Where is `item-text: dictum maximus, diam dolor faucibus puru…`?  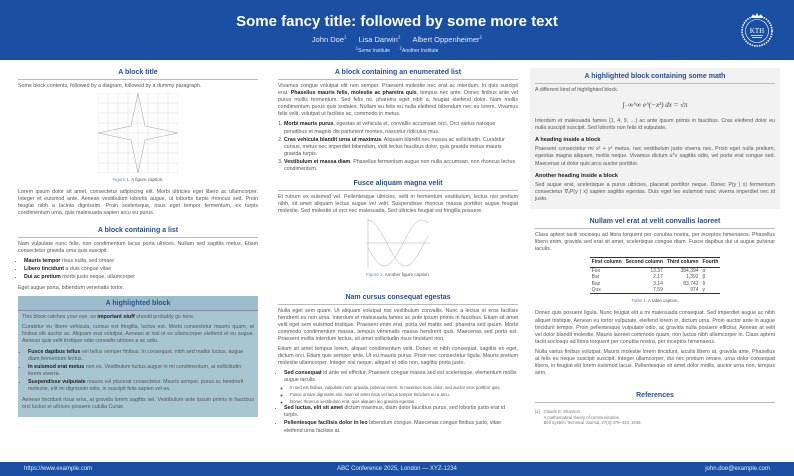 item-text: dictum maximus, diam dolor faucibus puru… is located at coordinates (395, 412).